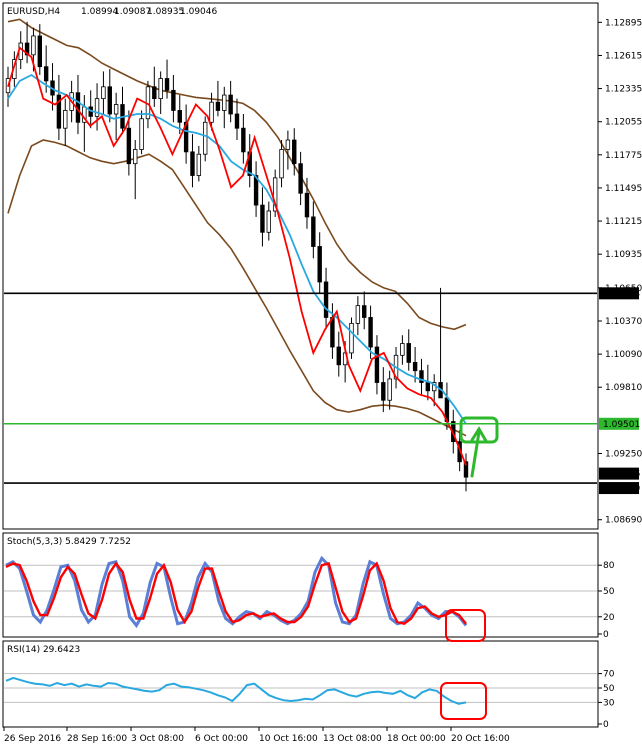 This screenshot has height=749, width=642. I want to click on price-tick-label: 1.10370, so click(623, 322).